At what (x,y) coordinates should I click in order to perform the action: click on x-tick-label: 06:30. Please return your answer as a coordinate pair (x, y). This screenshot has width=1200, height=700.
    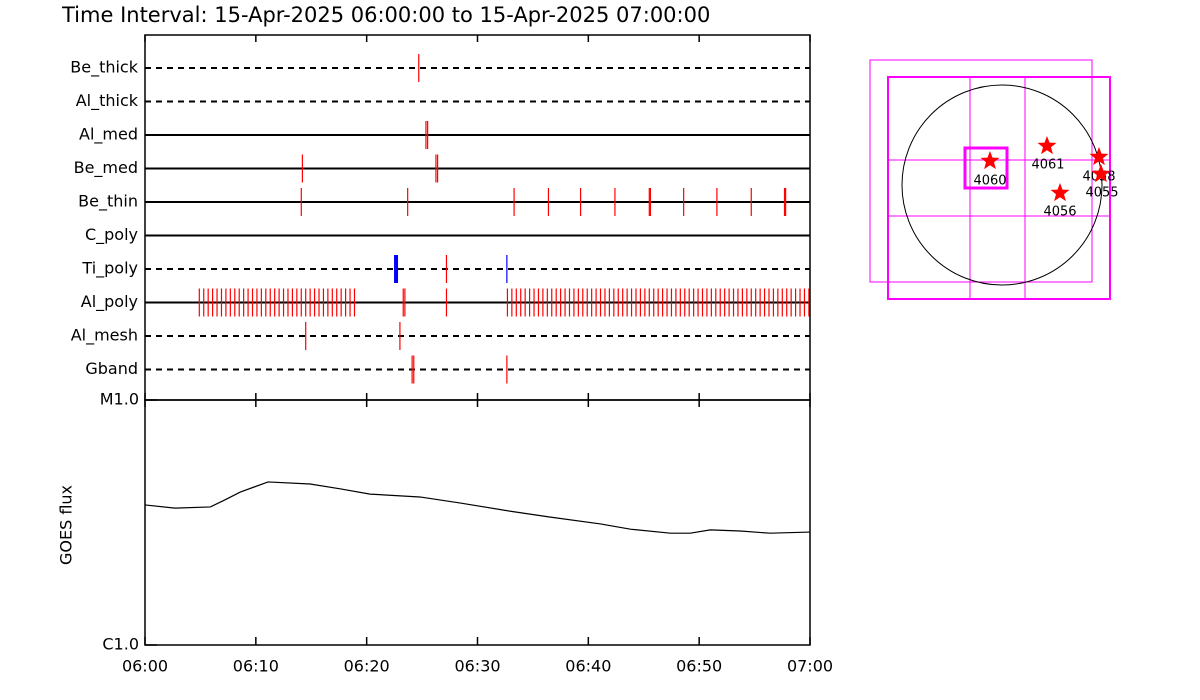
    Looking at the image, I should click on (477, 666).